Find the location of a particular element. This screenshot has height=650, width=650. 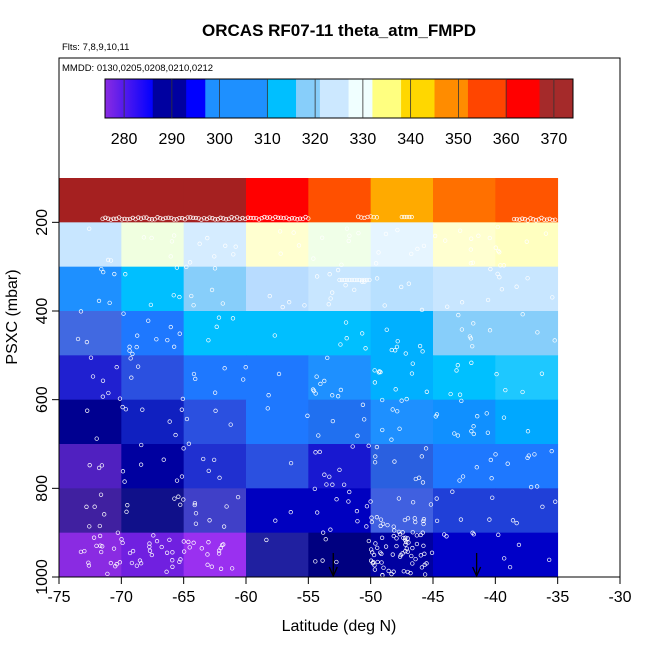

colorbar-tick-label: 320 is located at coordinates (315, 139).